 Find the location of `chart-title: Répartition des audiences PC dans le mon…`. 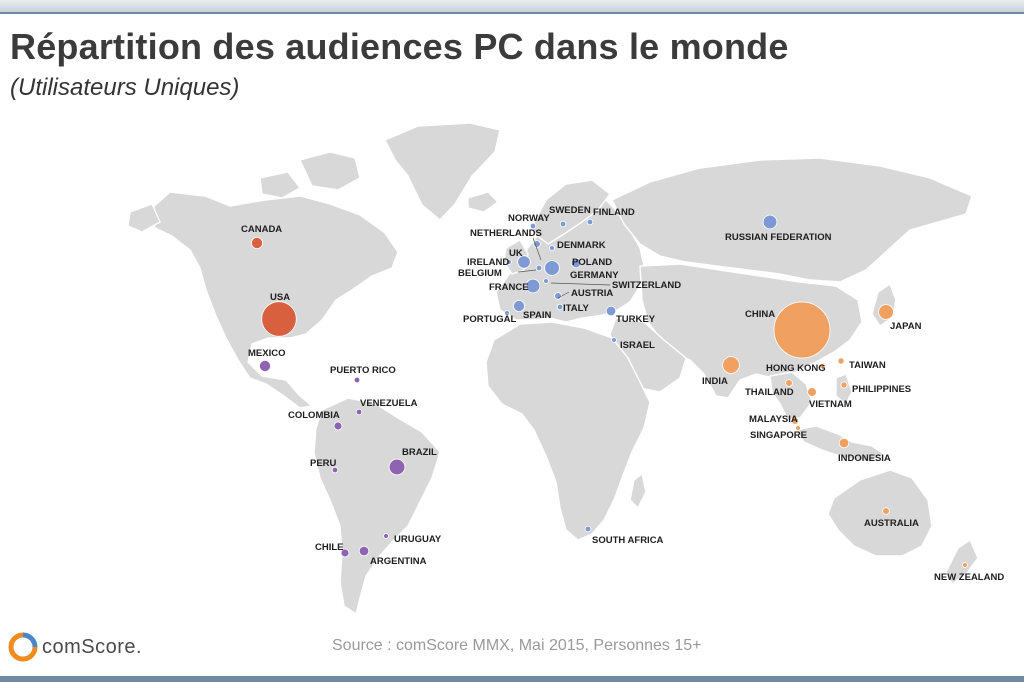

chart-title: Répartition des audiences PC dans le mon… is located at coordinates (399, 46).